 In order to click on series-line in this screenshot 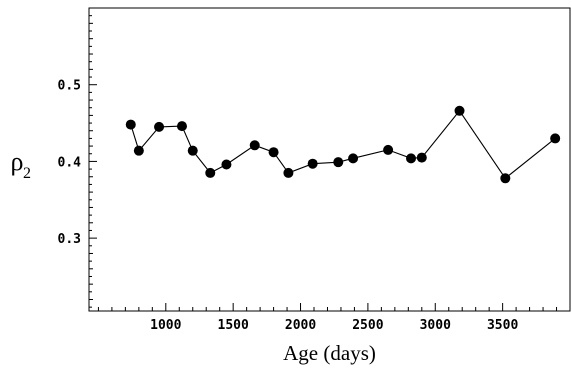, I will do `click(343, 144)`.